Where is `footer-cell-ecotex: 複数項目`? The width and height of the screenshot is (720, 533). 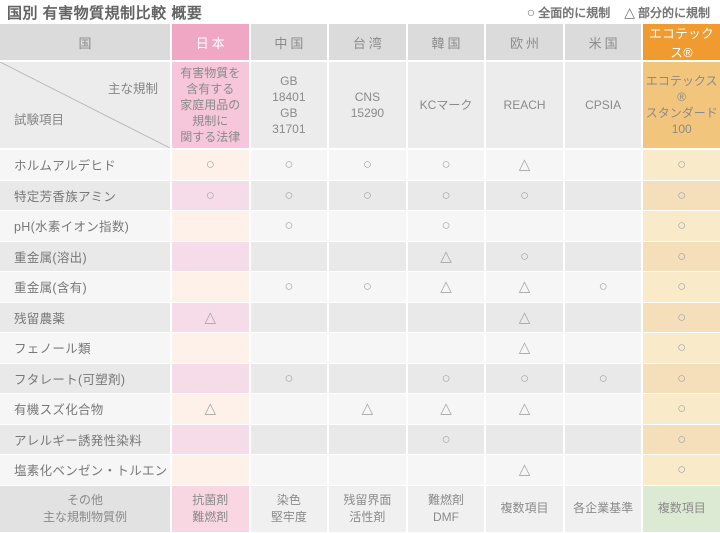 footer-cell-ecotex: 複数項目 is located at coordinates (681, 508).